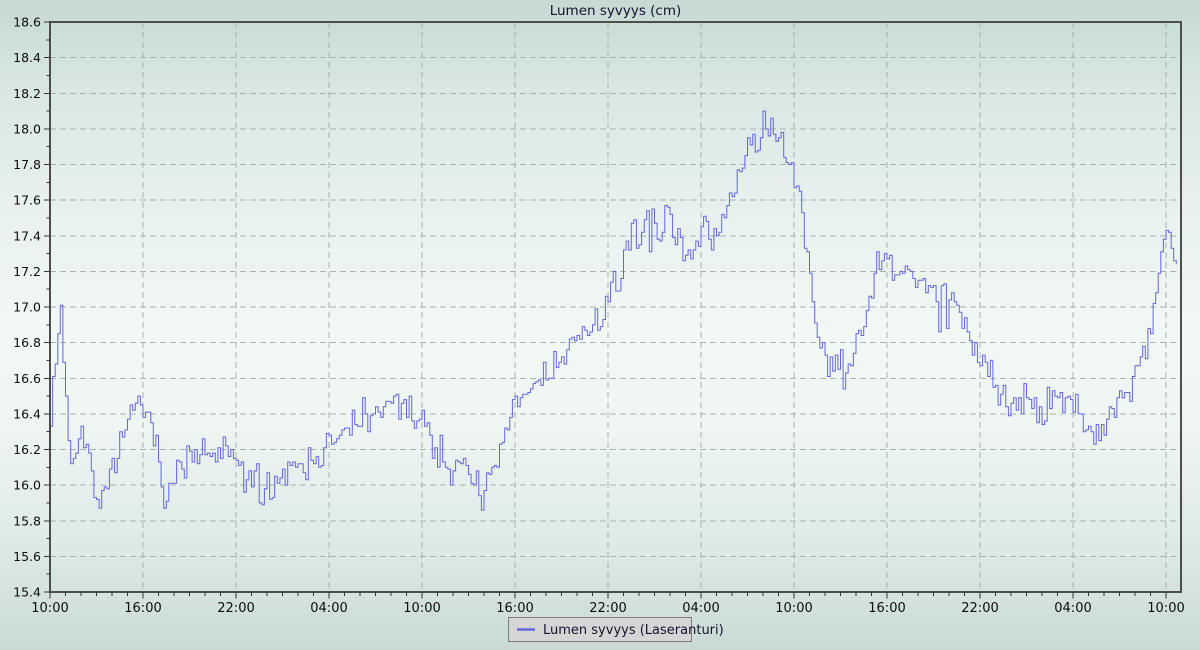  I want to click on y-tick-label: 17.4, so click(27, 235).